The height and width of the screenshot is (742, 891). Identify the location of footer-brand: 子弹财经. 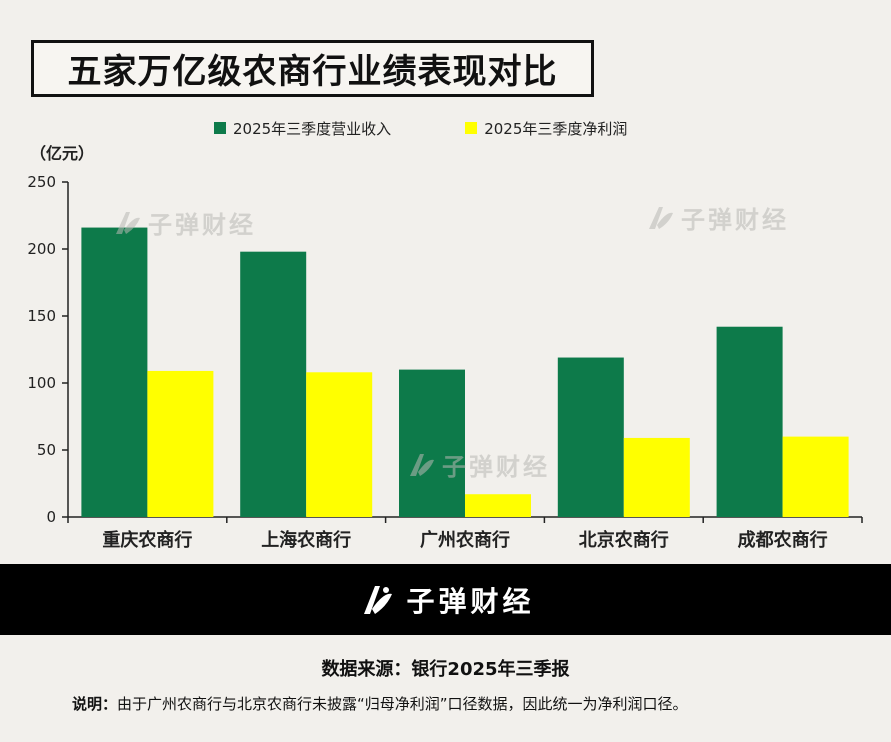
(445, 600).